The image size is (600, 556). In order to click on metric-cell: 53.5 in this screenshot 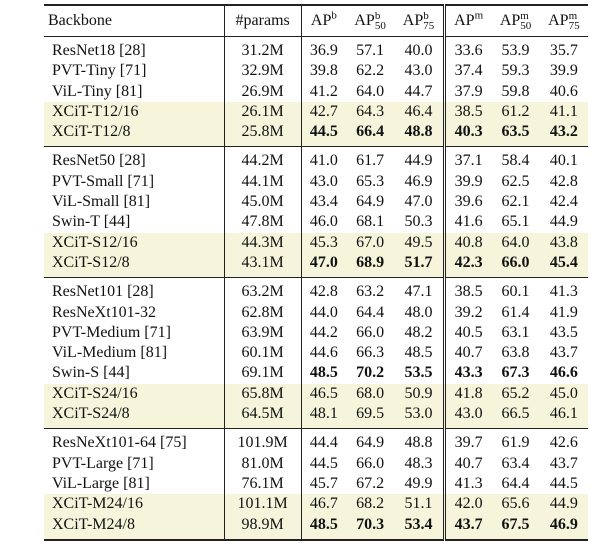, I will do `click(418, 373)`.